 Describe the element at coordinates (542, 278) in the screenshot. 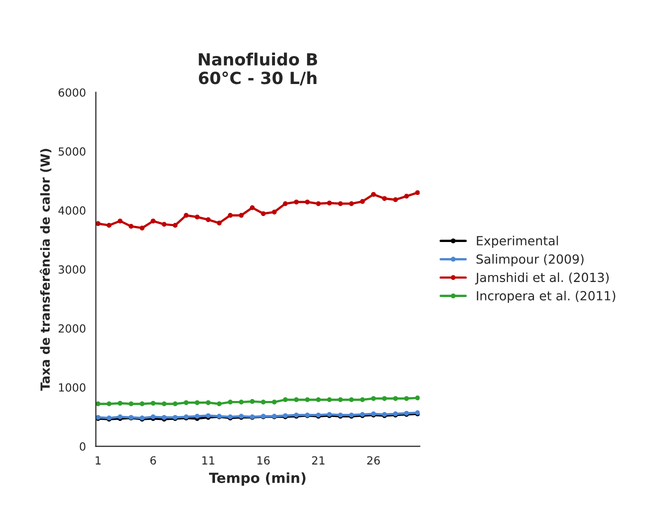

I see `legend-label: Jamshidi et al. (2013)` at that location.